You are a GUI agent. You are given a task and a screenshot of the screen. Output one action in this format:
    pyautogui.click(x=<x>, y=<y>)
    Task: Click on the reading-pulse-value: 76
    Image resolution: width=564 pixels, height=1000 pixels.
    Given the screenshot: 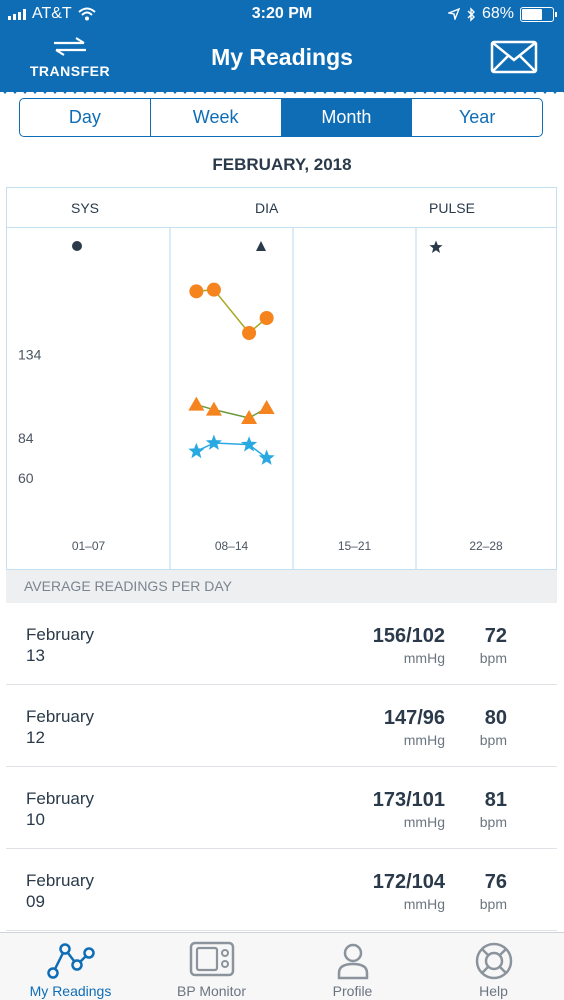 What is the action you would take?
    pyautogui.click(x=495, y=882)
    